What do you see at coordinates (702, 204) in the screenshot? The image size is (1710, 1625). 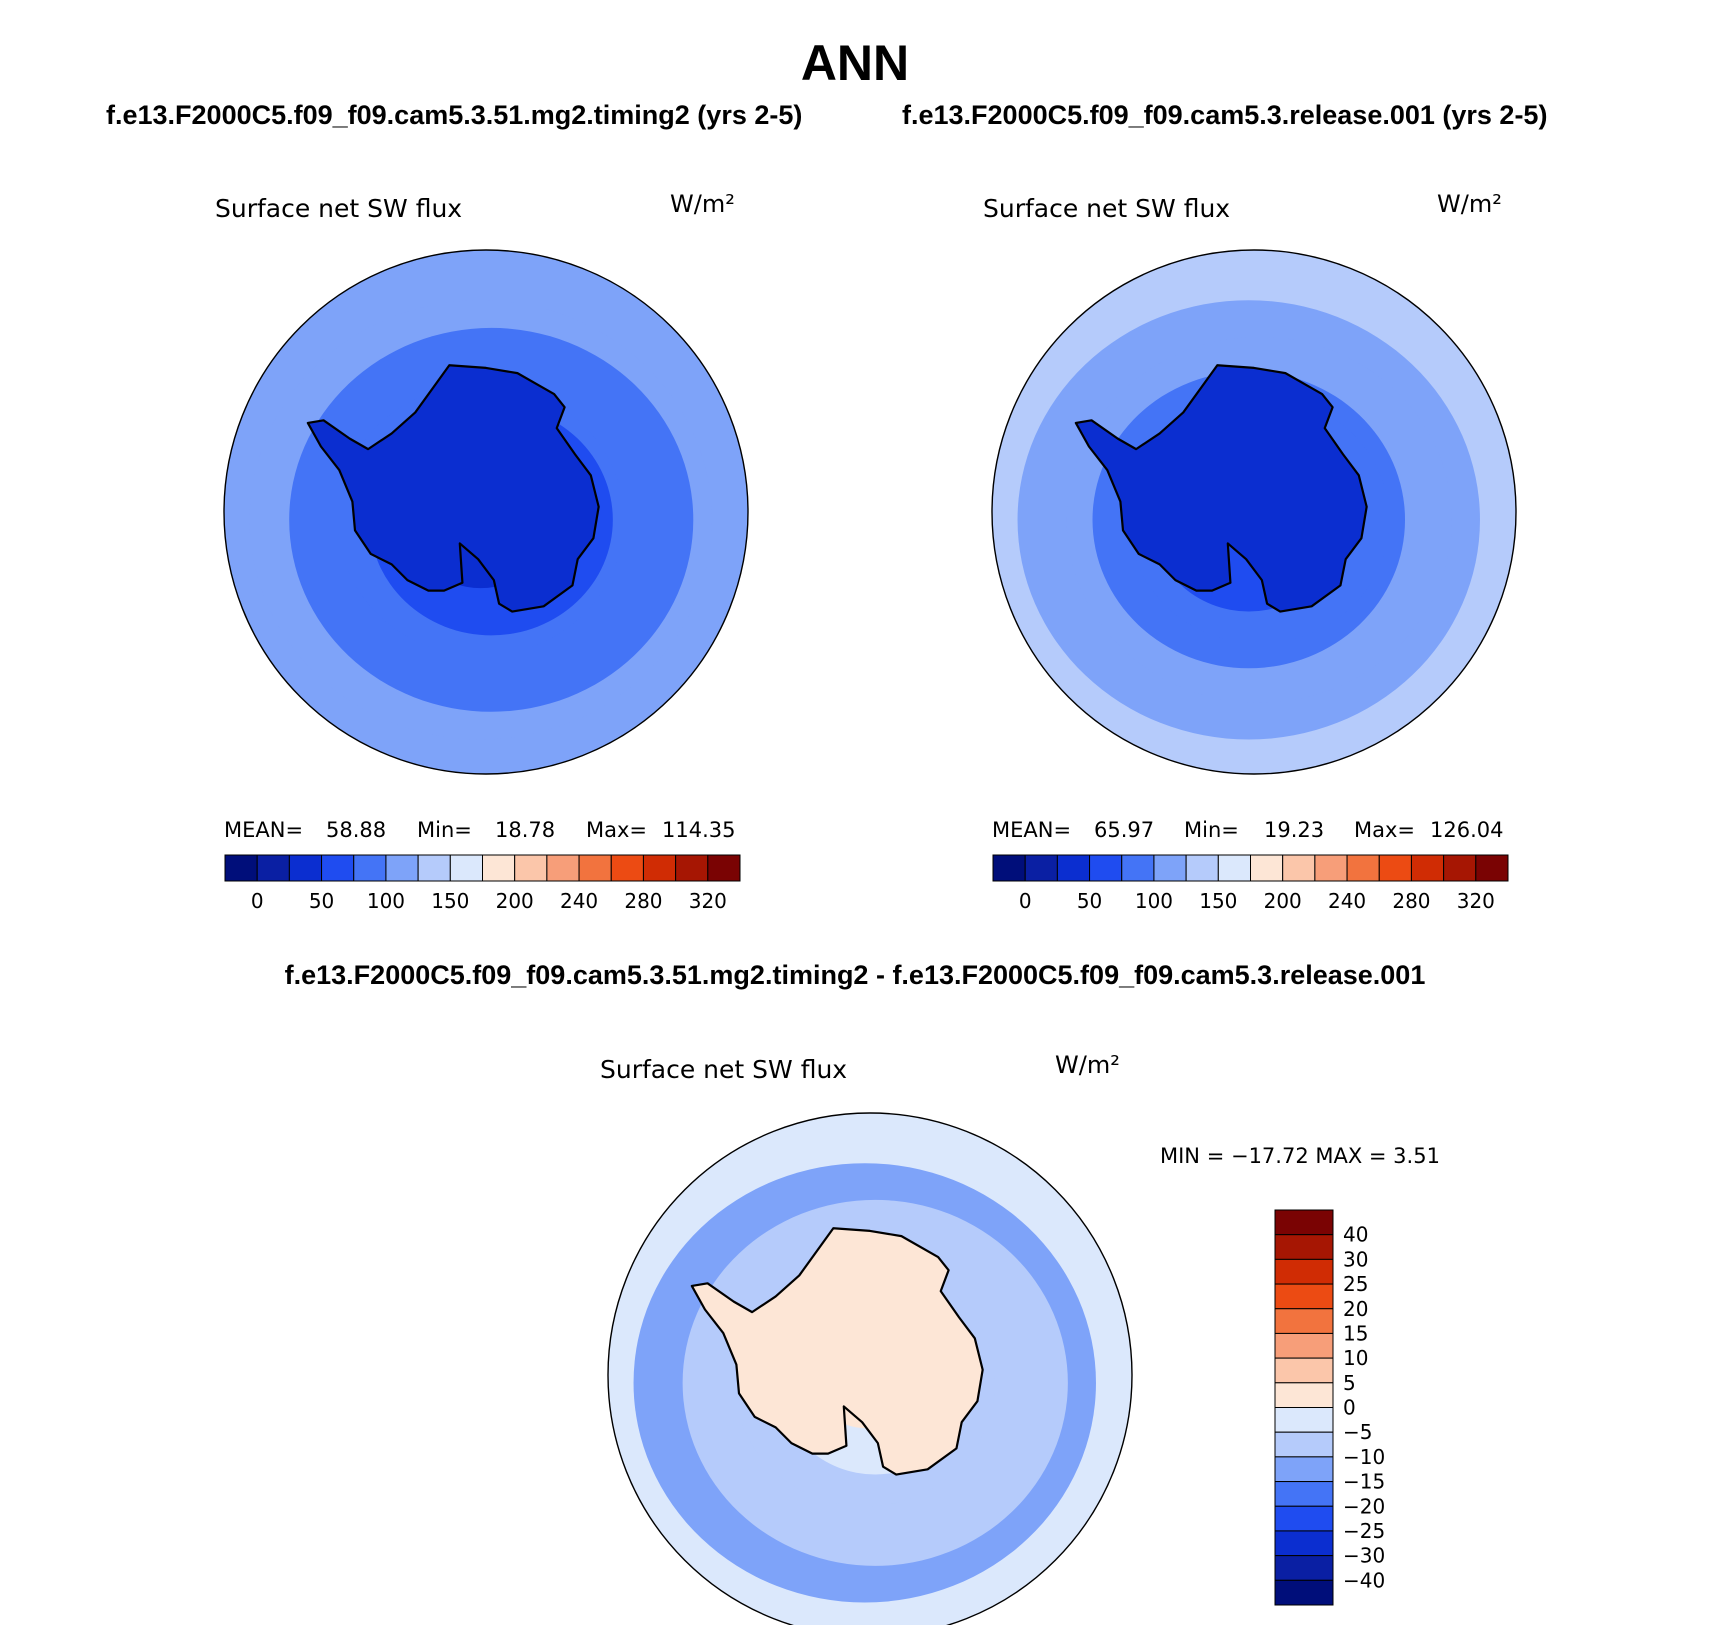 I see `units-label-1: W/m²` at bounding box center [702, 204].